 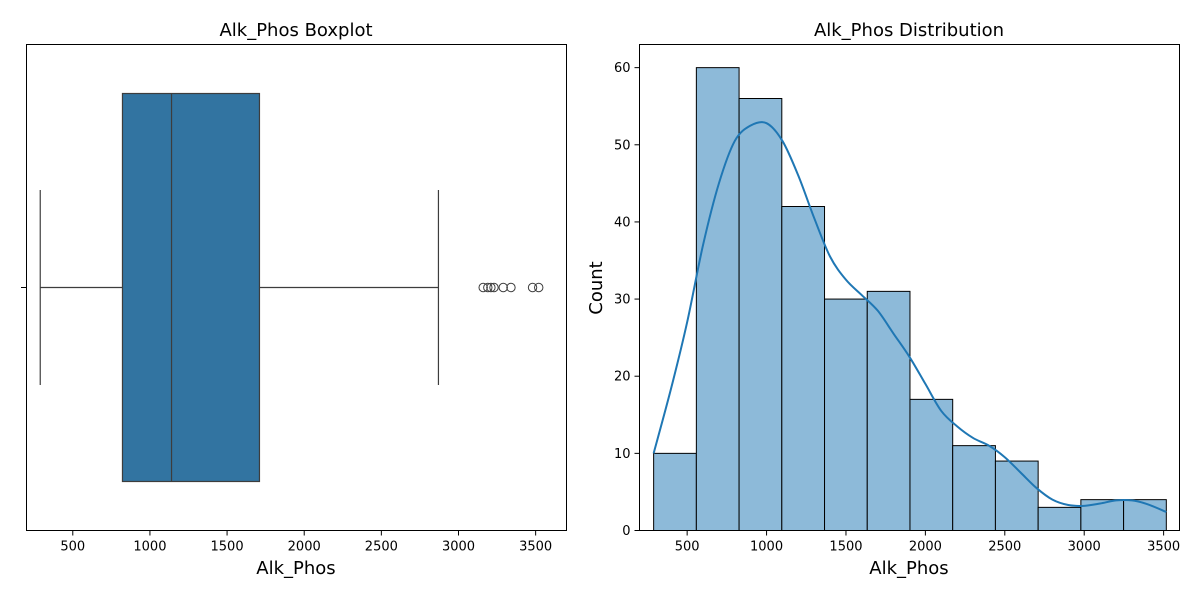 I want to click on histogram-y-ticks: 0 10 20 30 40 50 60, so click(x=627, y=300).